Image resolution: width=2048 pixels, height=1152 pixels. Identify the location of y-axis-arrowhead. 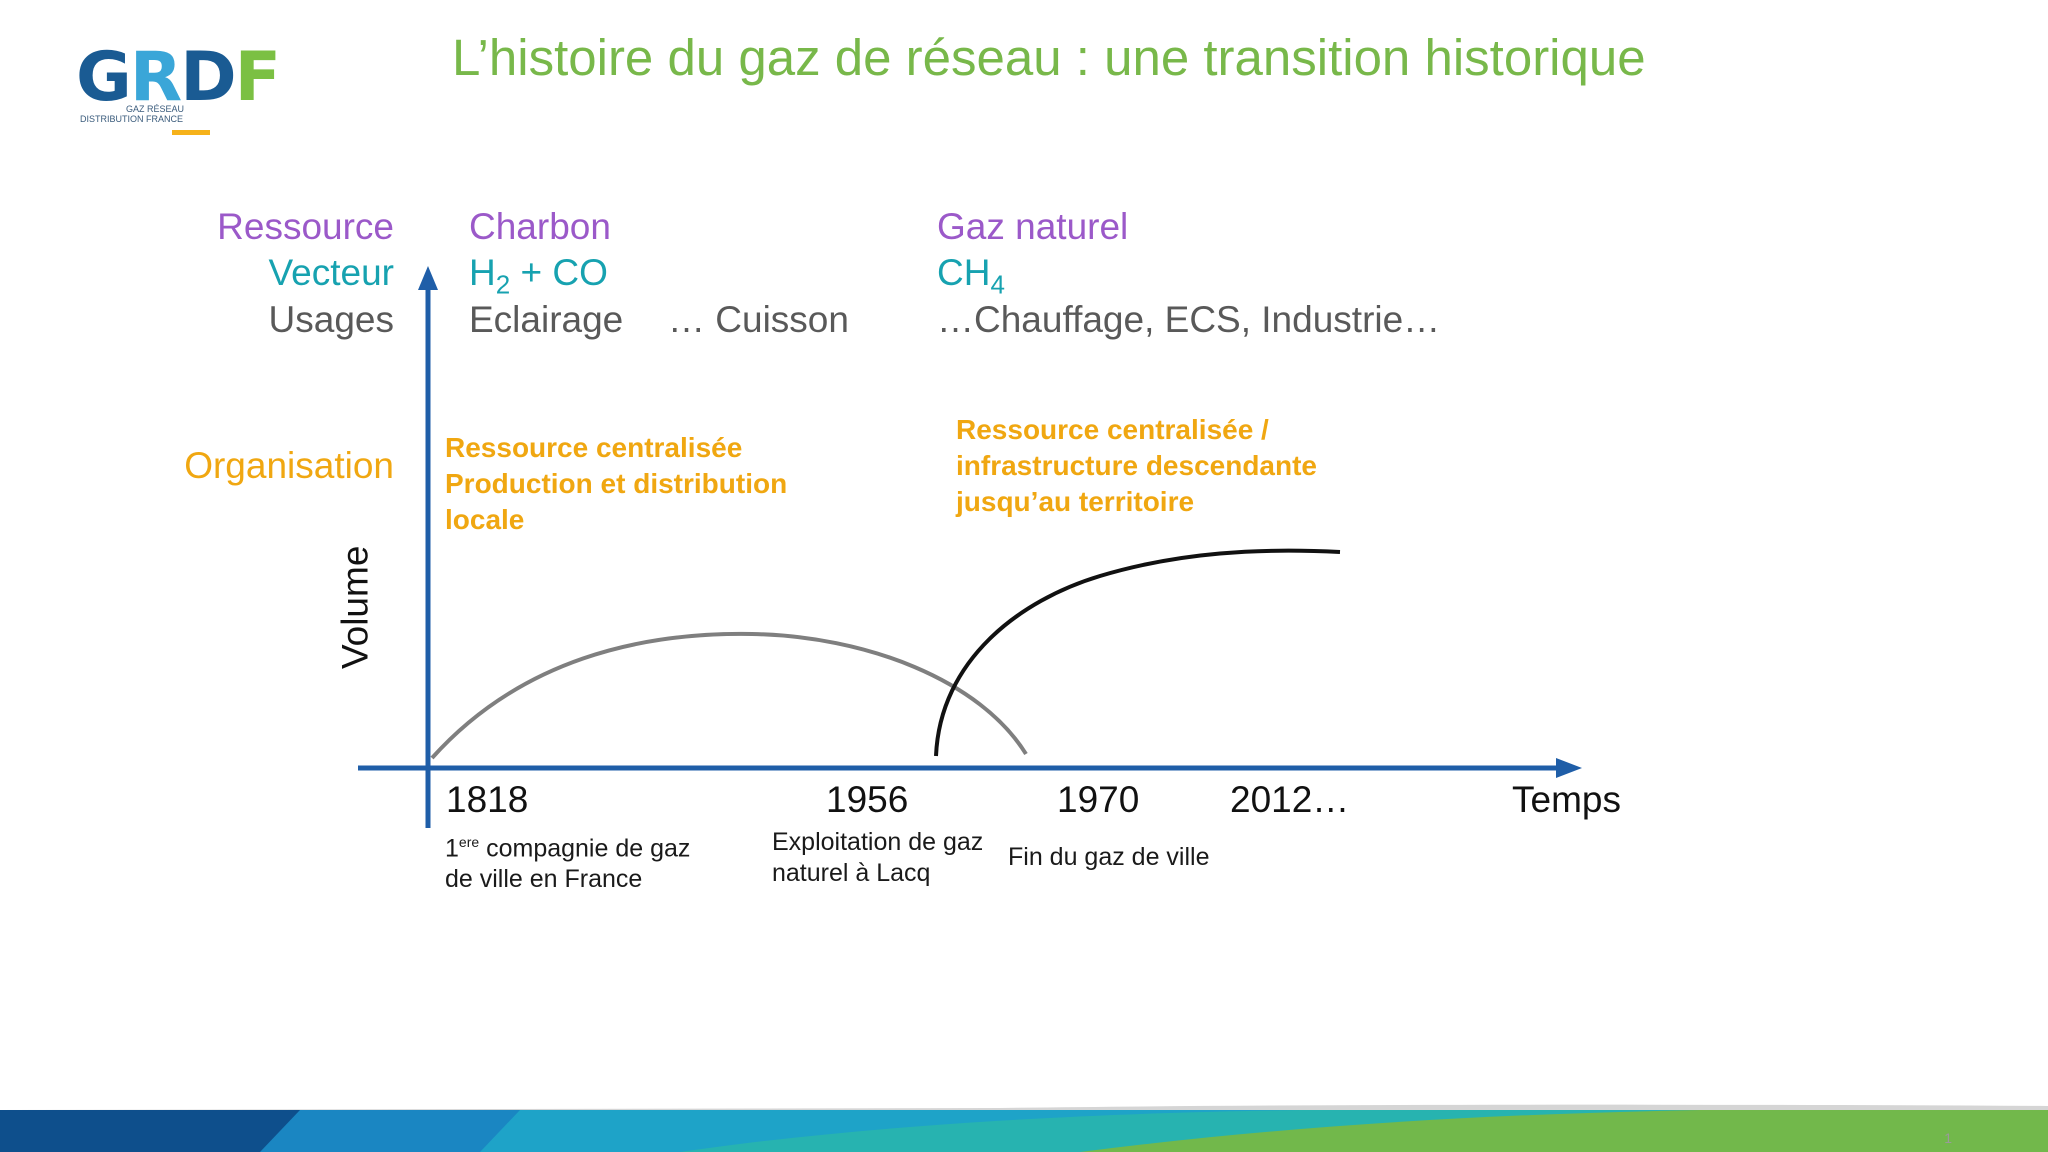
(428, 278).